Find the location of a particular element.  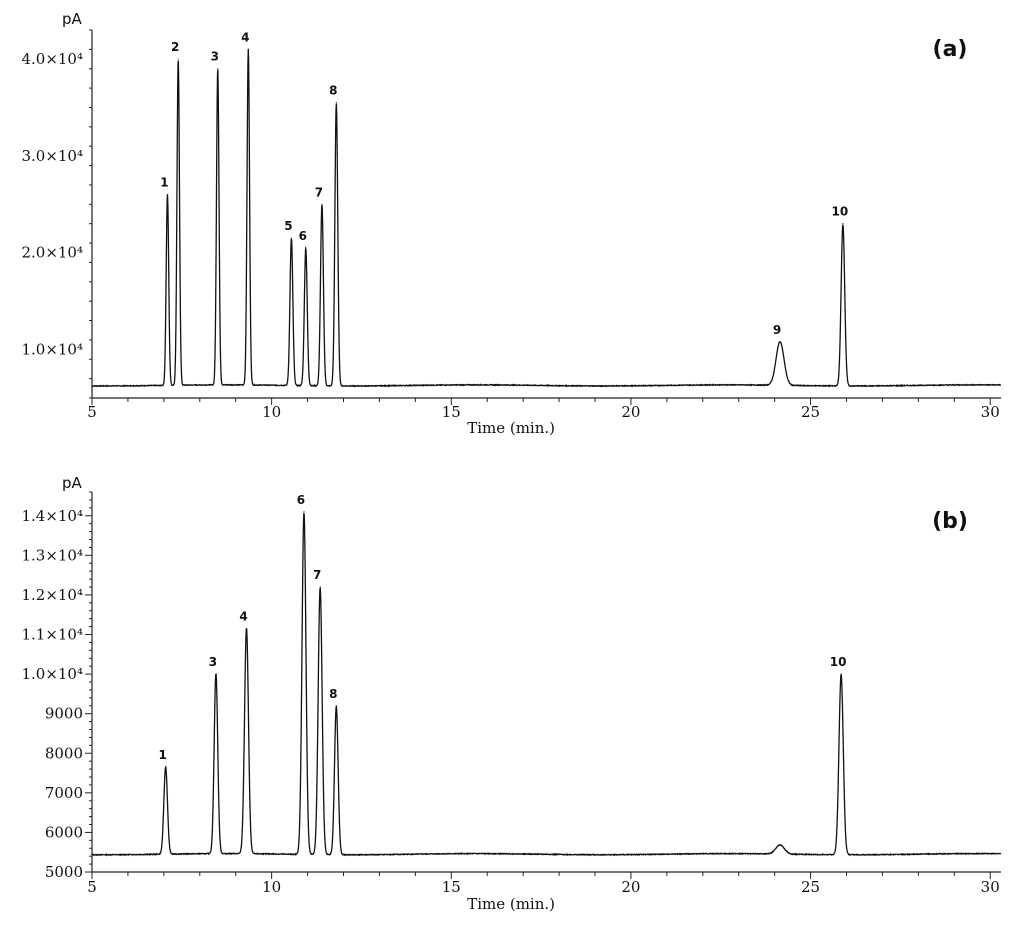

y-tick-label: 5000 is located at coordinates (64, 872).